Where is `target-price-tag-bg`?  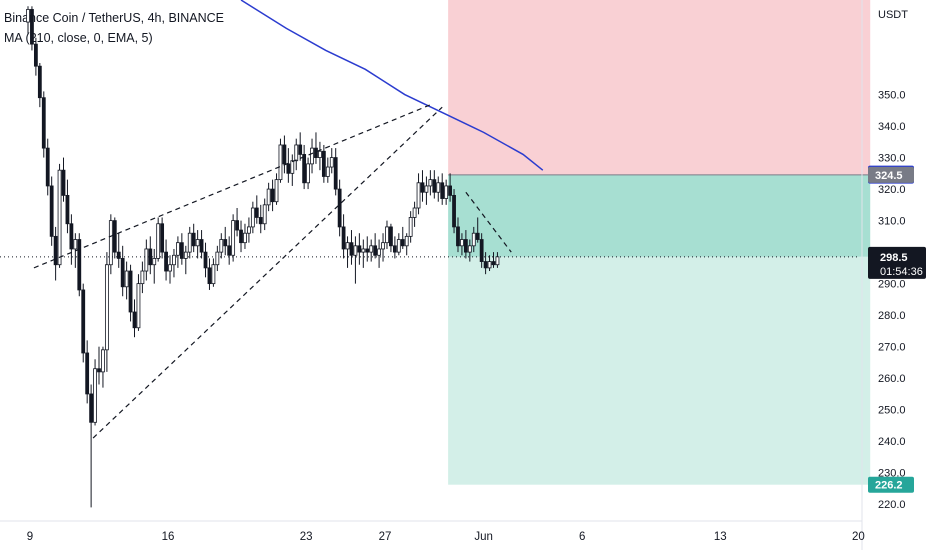 target-price-tag-bg is located at coordinates (891, 484).